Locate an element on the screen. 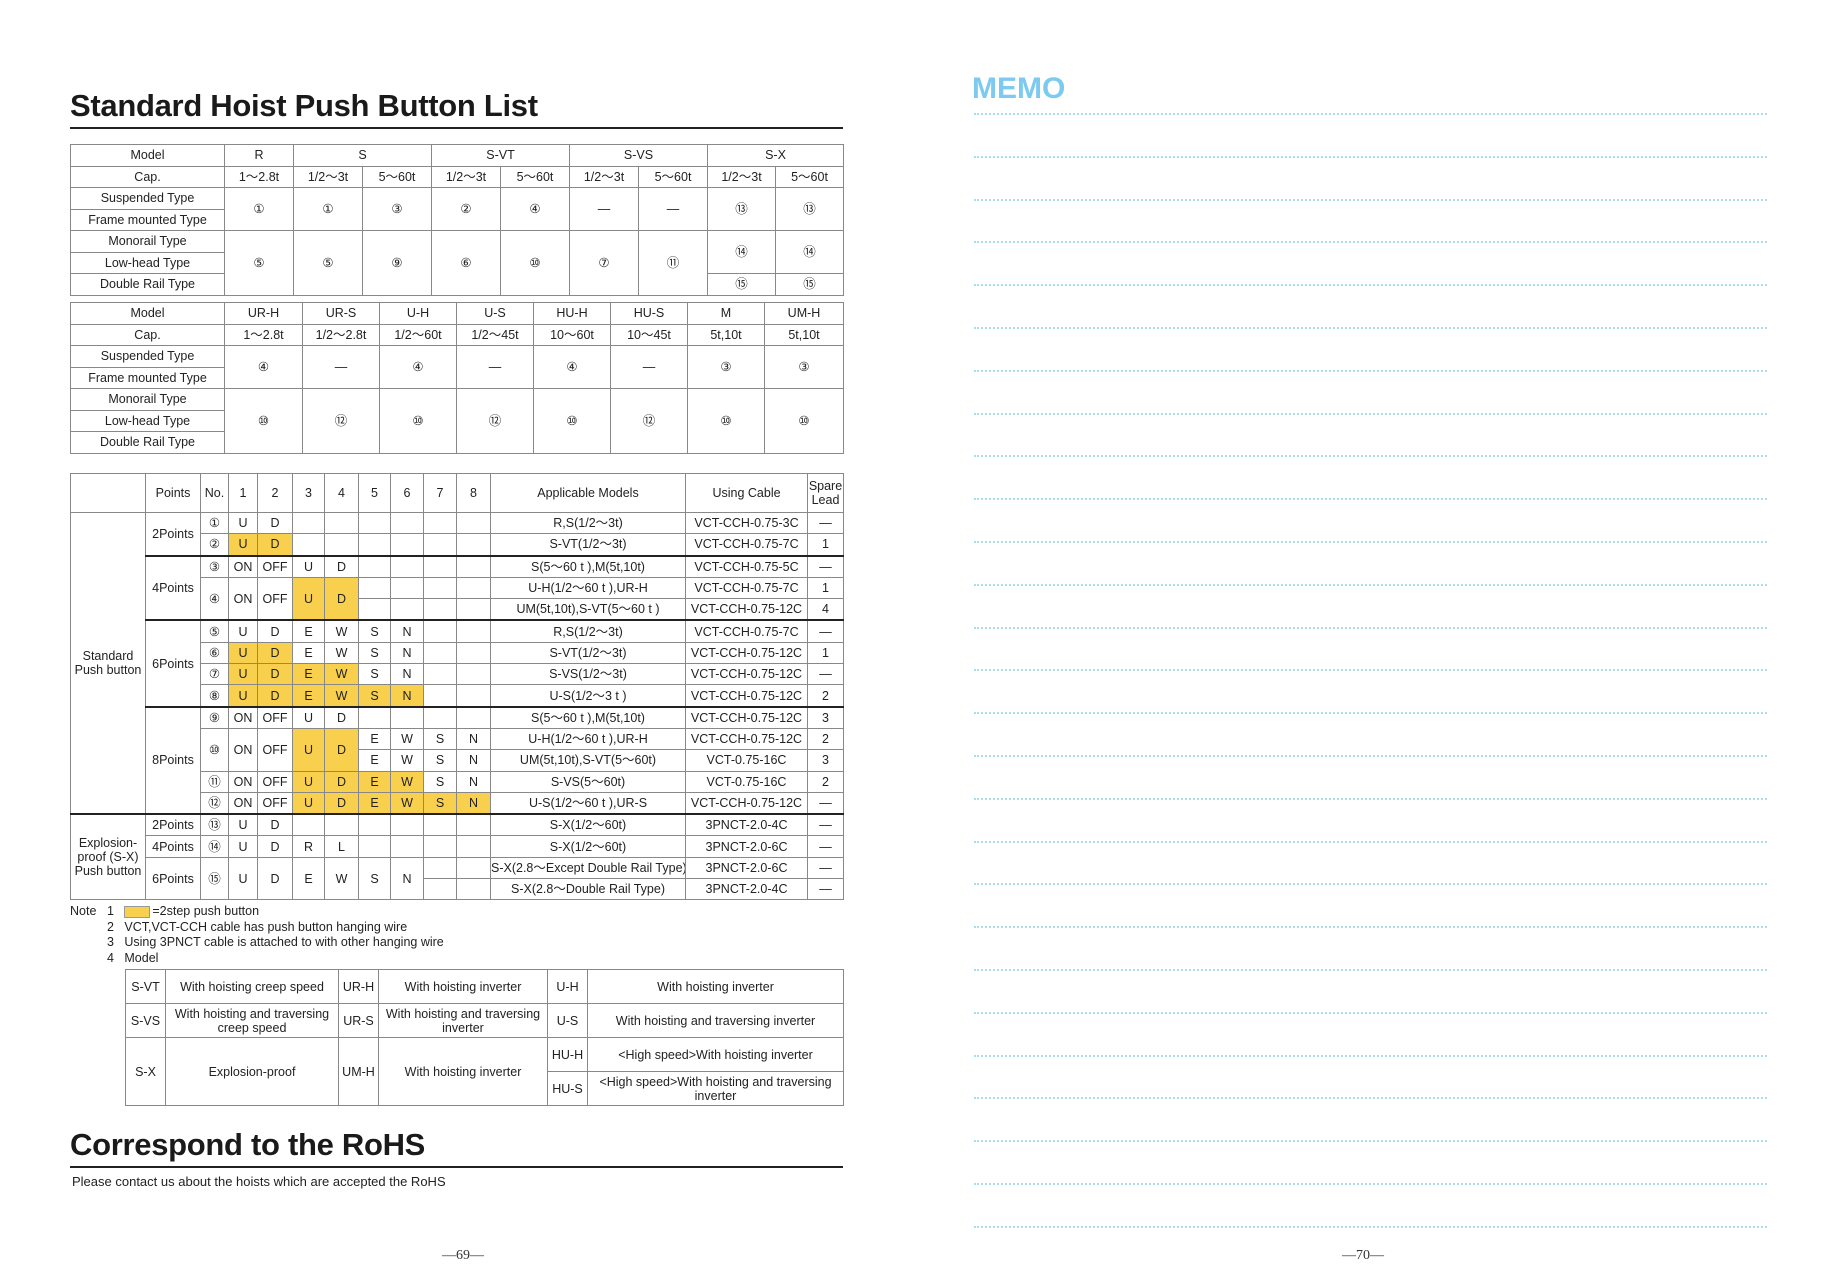  table-cell: R is located at coordinates (259, 155).